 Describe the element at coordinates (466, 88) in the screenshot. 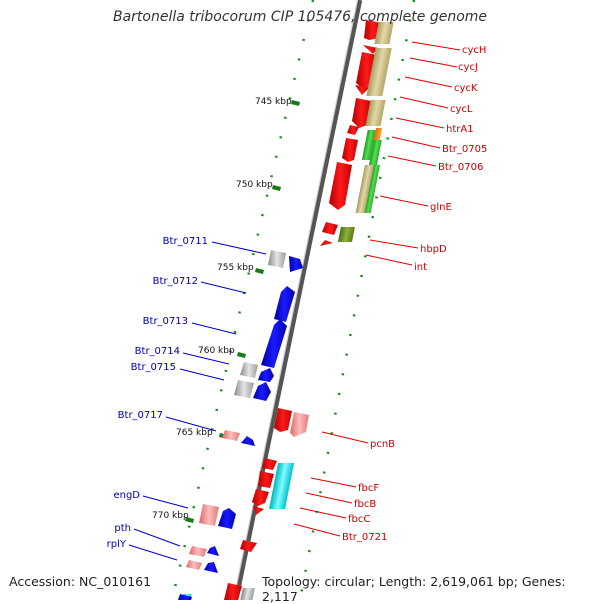

I see `gene-label-cycK: cycK` at that location.